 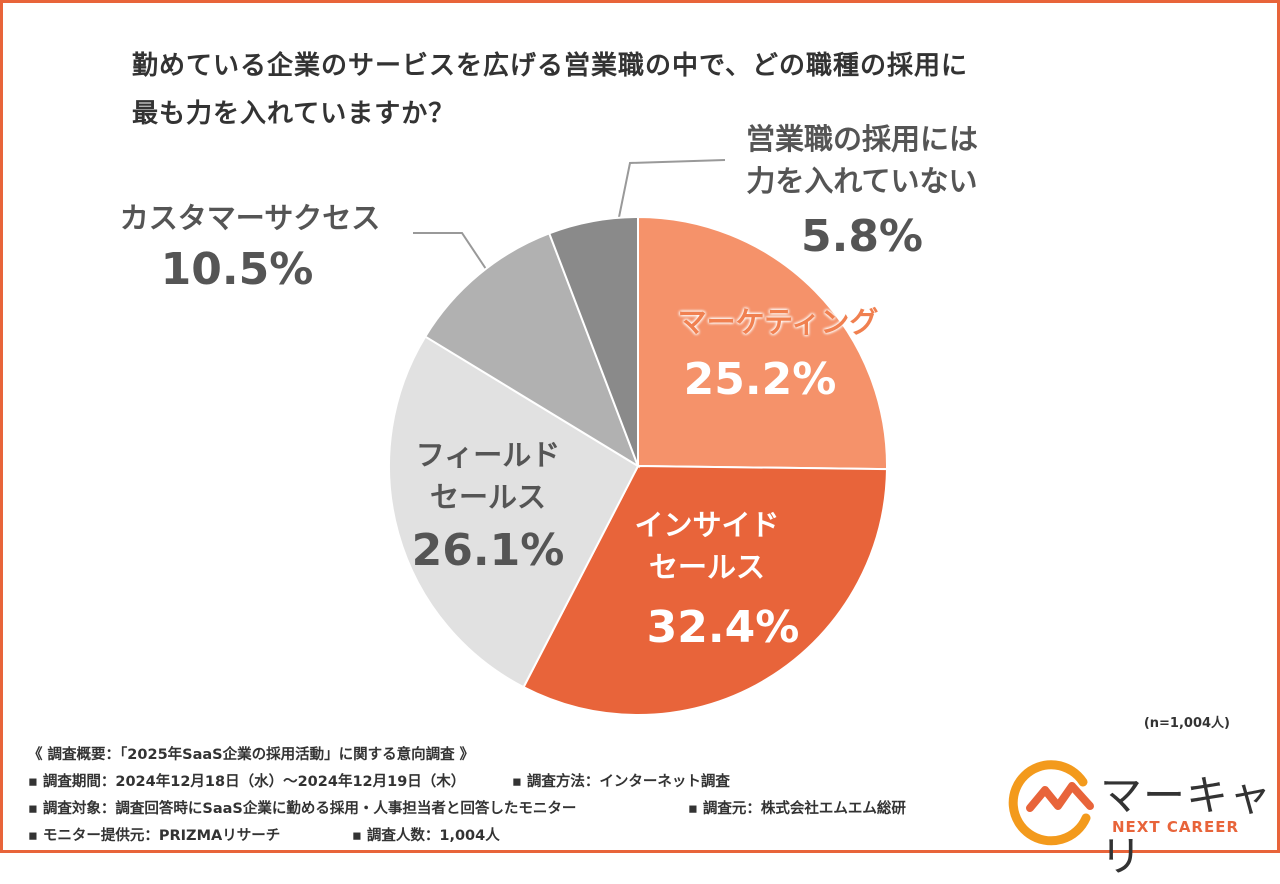 What do you see at coordinates (760, 380) in the screenshot?
I see `value-label: 25.2%` at bounding box center [760, 380].